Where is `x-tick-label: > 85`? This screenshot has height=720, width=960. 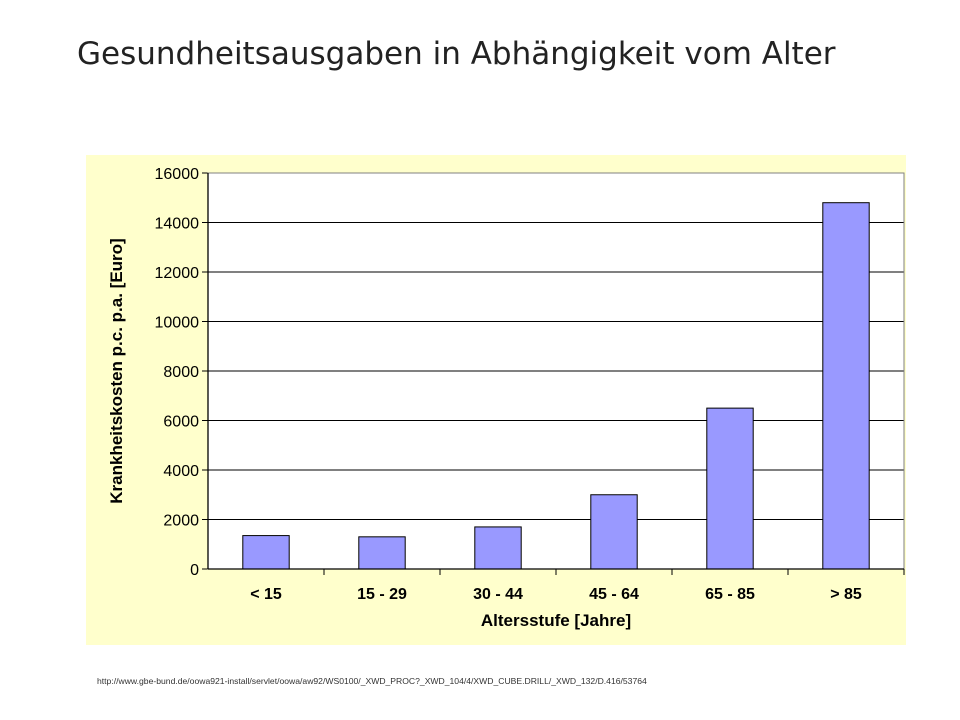 x-tick-label: > 85 is located at coordinates (846, 594).